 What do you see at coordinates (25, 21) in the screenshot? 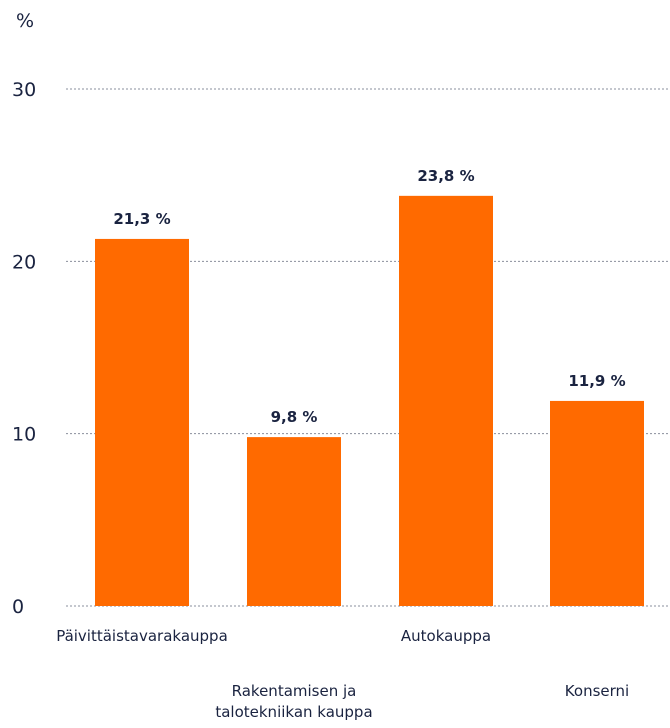
I see `y-axis-unit-label: %` at bounding box center [25, 21].